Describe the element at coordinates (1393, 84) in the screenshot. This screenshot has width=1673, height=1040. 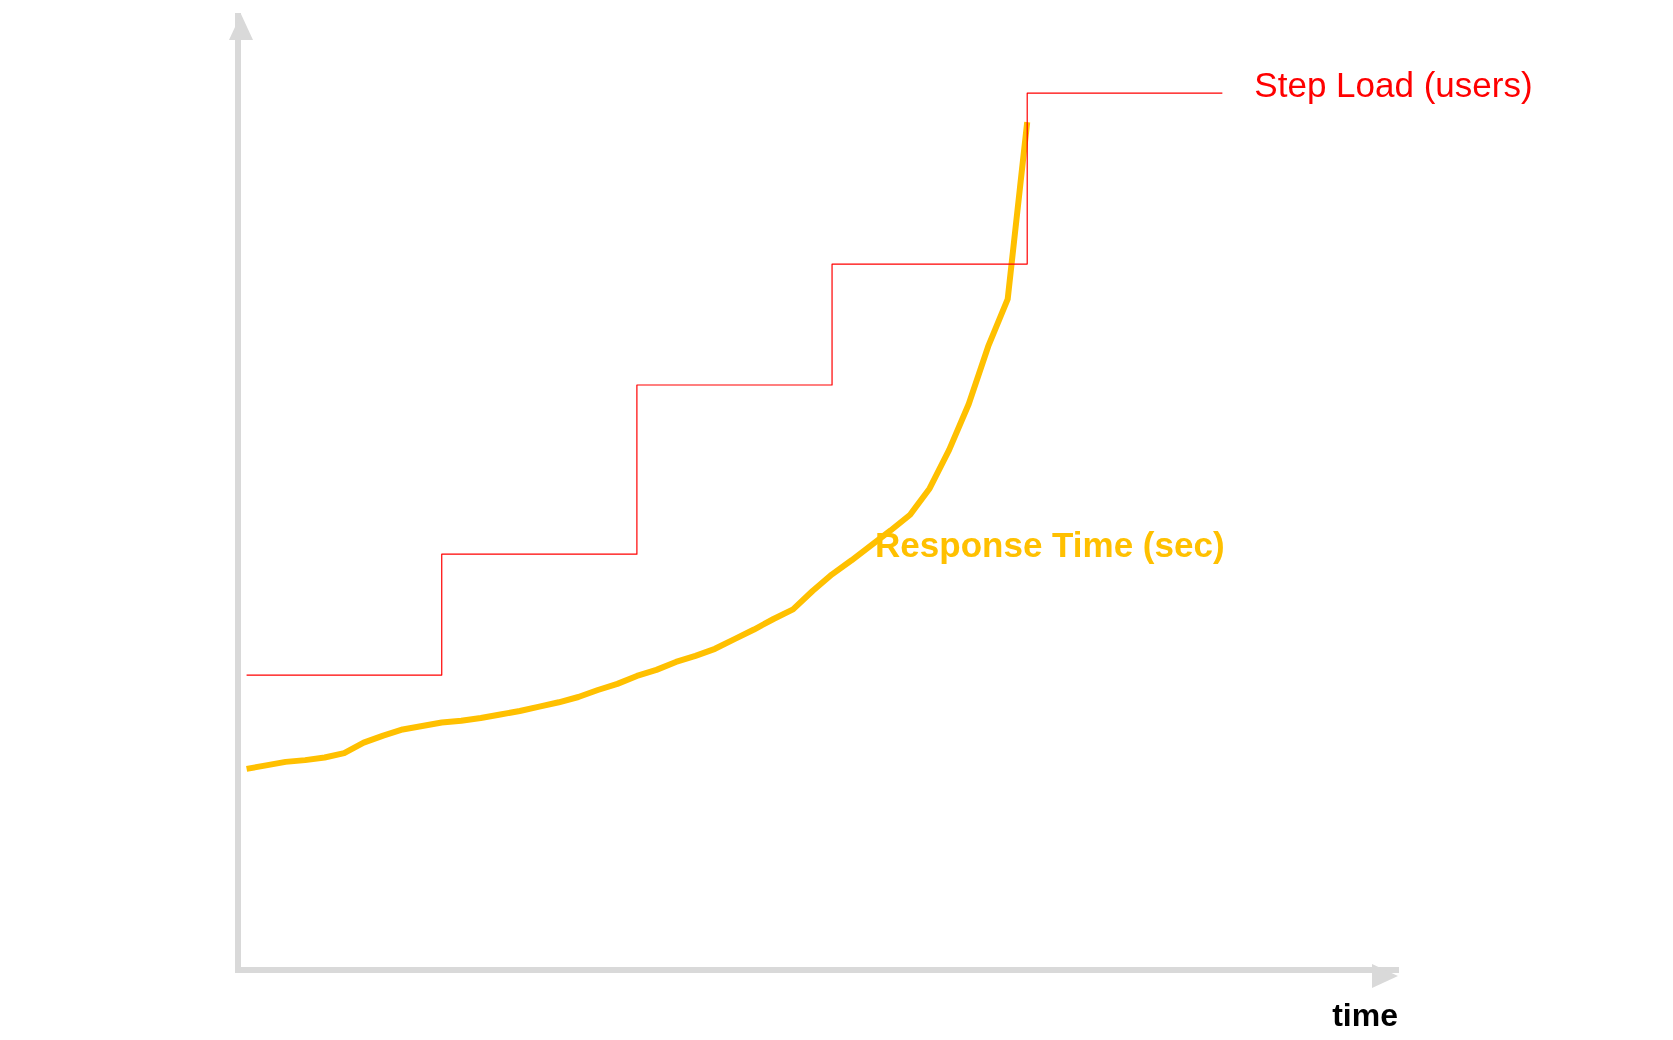
I see `series-label: Step Load (users)` at that location.